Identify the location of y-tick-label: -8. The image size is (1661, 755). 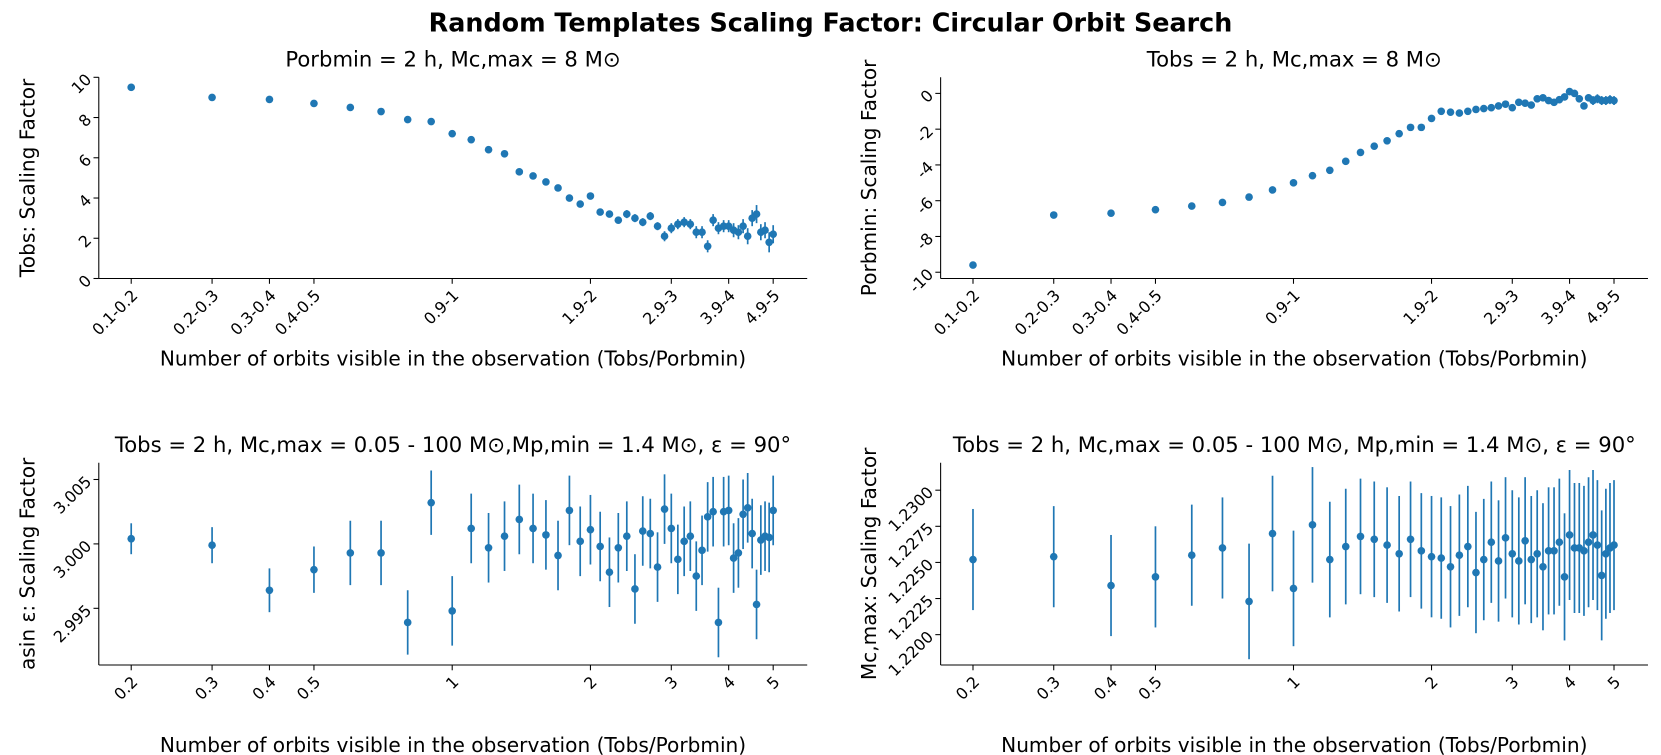
(924, 241).